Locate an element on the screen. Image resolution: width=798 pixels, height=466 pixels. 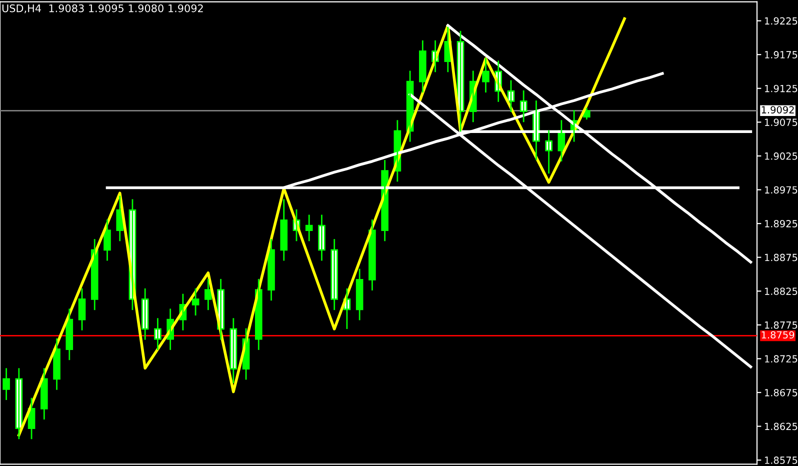
y-tick-label: 1.8875 is located at coordinates (781, 258).